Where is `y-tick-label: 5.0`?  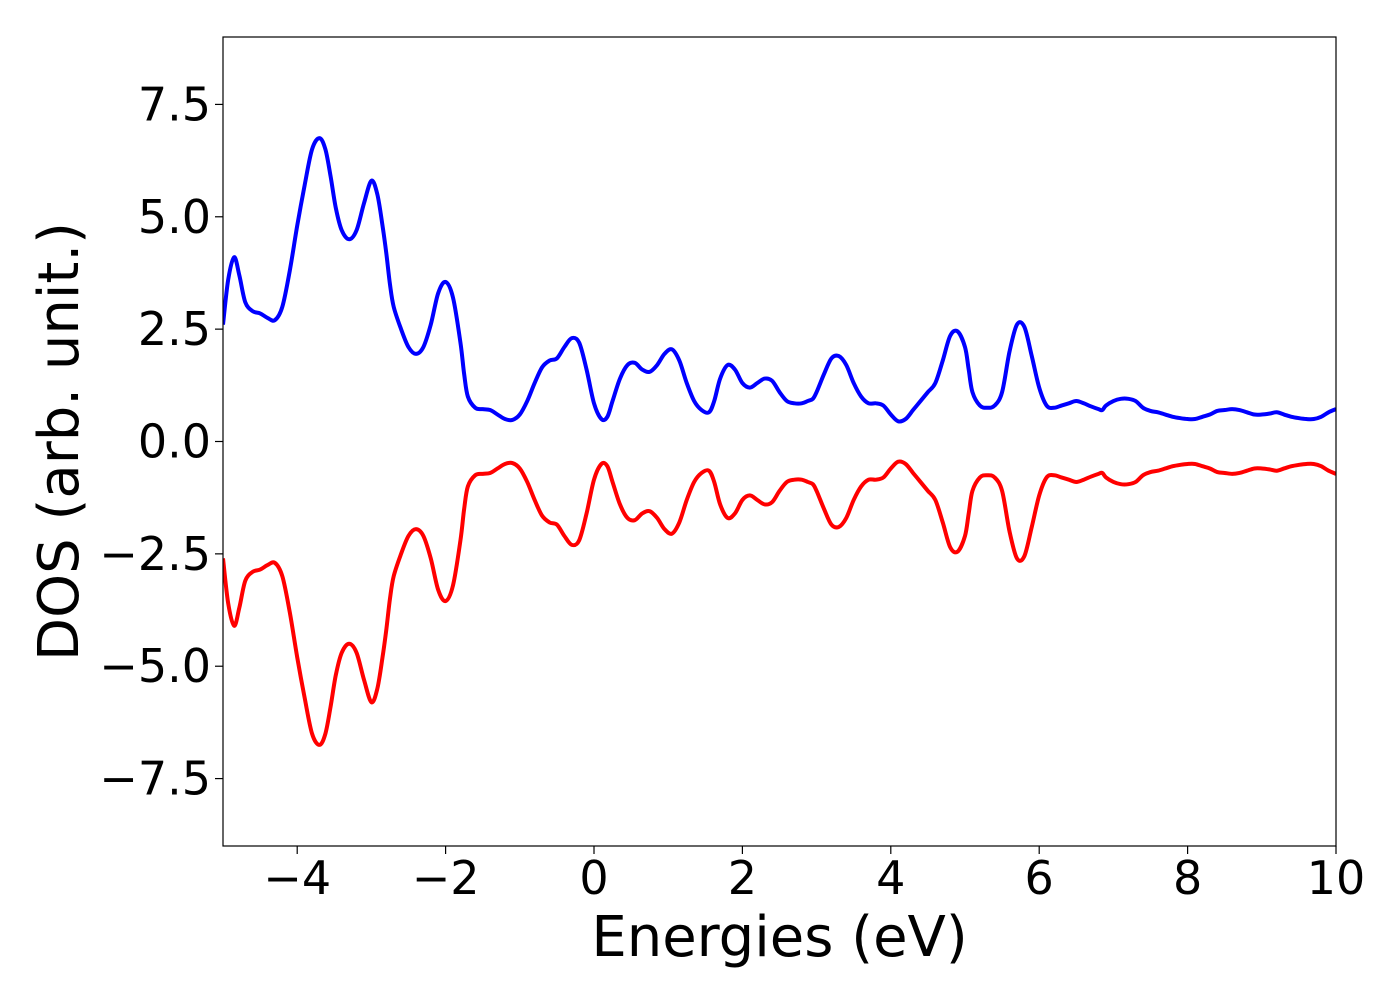 y-tick-label: 5.0 is located at coordinates (174, 217).